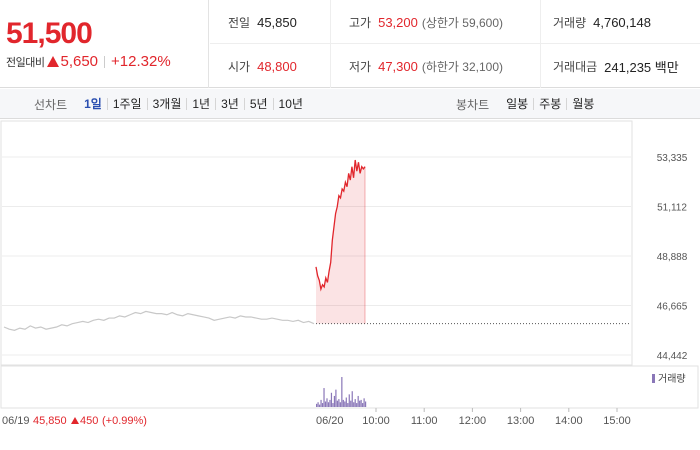  What do you see at coordinates (200, 104) in the screenshot?
I see `tab-1-year: 1년` at bounding box center [200, 104].